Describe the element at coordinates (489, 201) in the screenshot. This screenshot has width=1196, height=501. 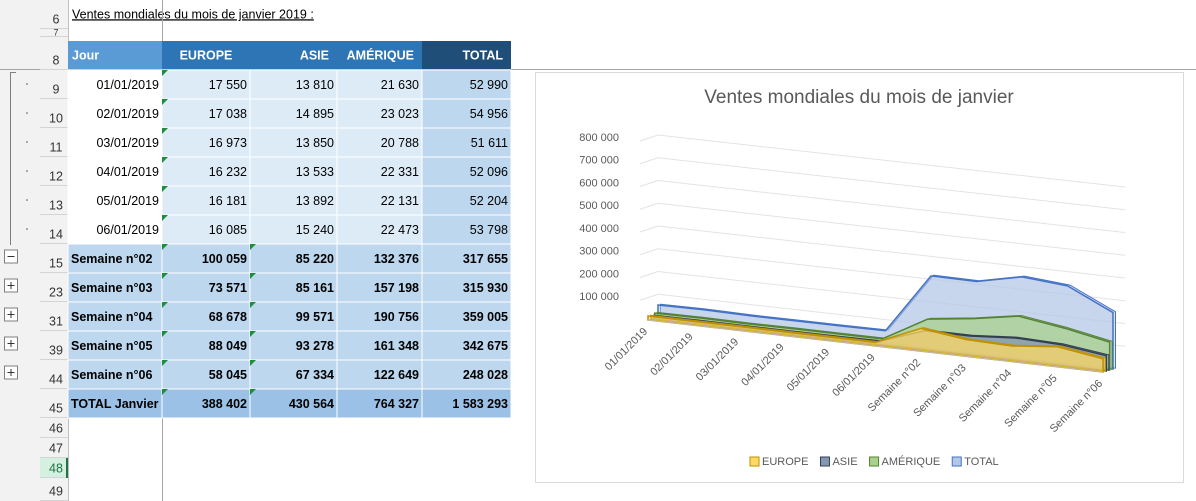
I see `cell-value: 52 204` at that location.